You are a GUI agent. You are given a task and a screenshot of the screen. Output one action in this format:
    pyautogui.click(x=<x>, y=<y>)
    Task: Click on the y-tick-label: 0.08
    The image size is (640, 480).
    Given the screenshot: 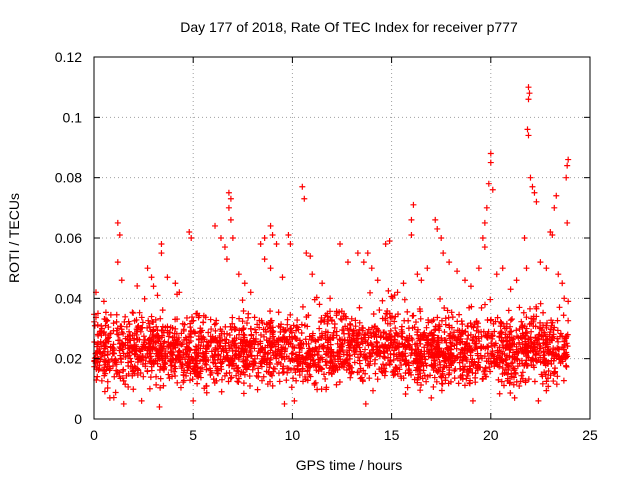 What is the action you would take?
    pyautogui.click(x=68, y=178)
    